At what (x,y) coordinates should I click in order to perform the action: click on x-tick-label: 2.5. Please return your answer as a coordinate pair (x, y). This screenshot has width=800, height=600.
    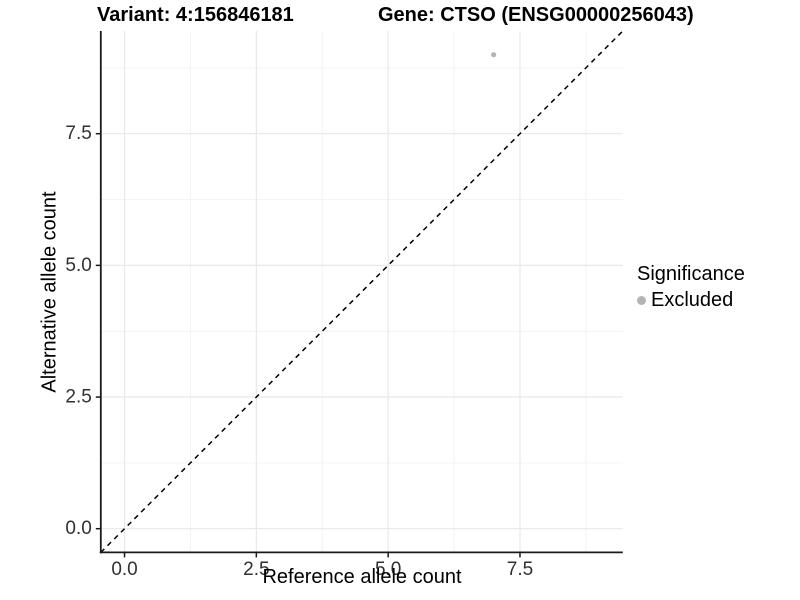
    Looking at the image, I should click on (256, 569).